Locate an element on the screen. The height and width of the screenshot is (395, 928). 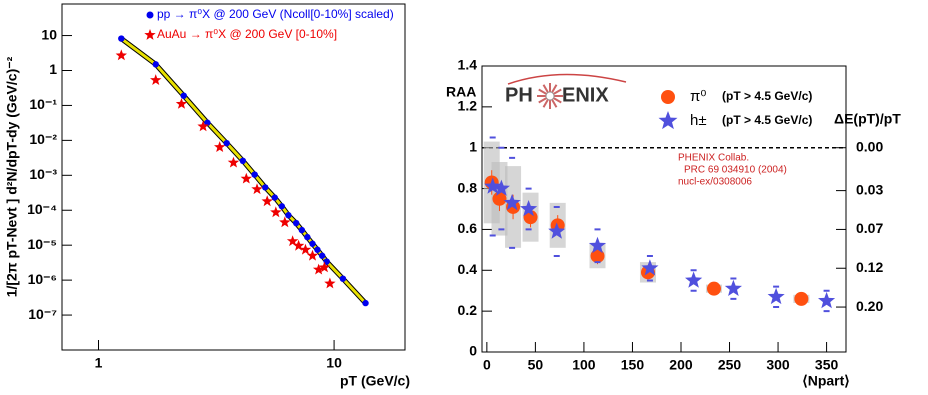
logo-arc is located at coordinates (567, 79).